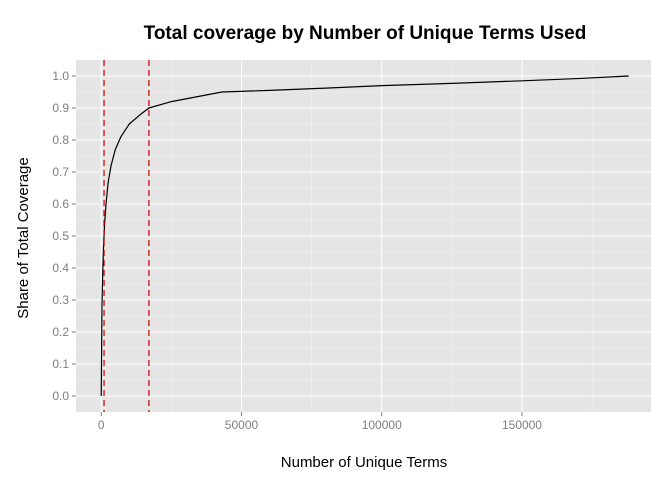 This screenshot has height=480, width=672. Describe the element at coordinates (101, 425) in the screenshot. I see `x-tick-label: 0` at that location.